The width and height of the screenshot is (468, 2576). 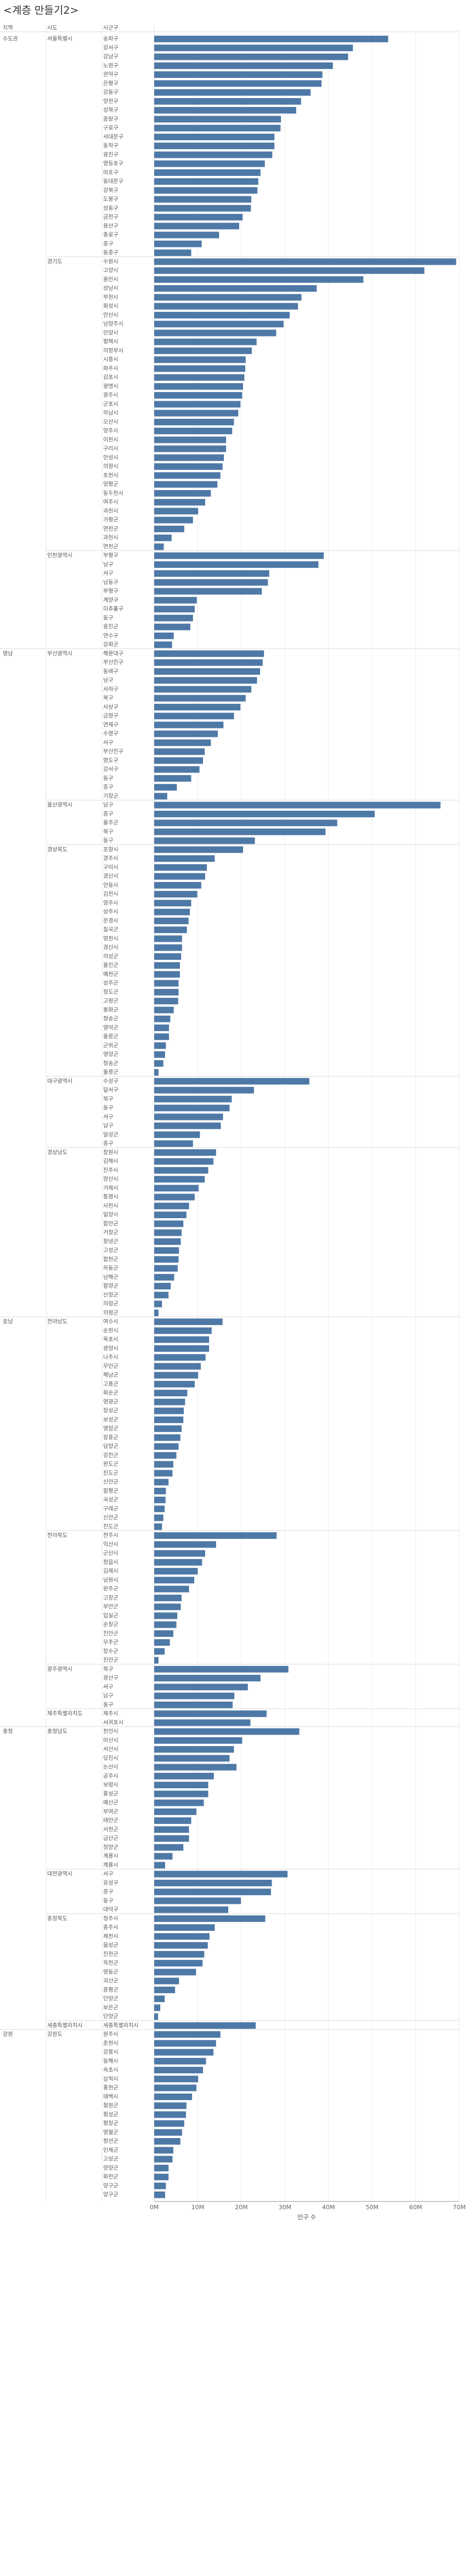 I want to click on sigungu-label: 제주시, so click(x=111, y=1713).